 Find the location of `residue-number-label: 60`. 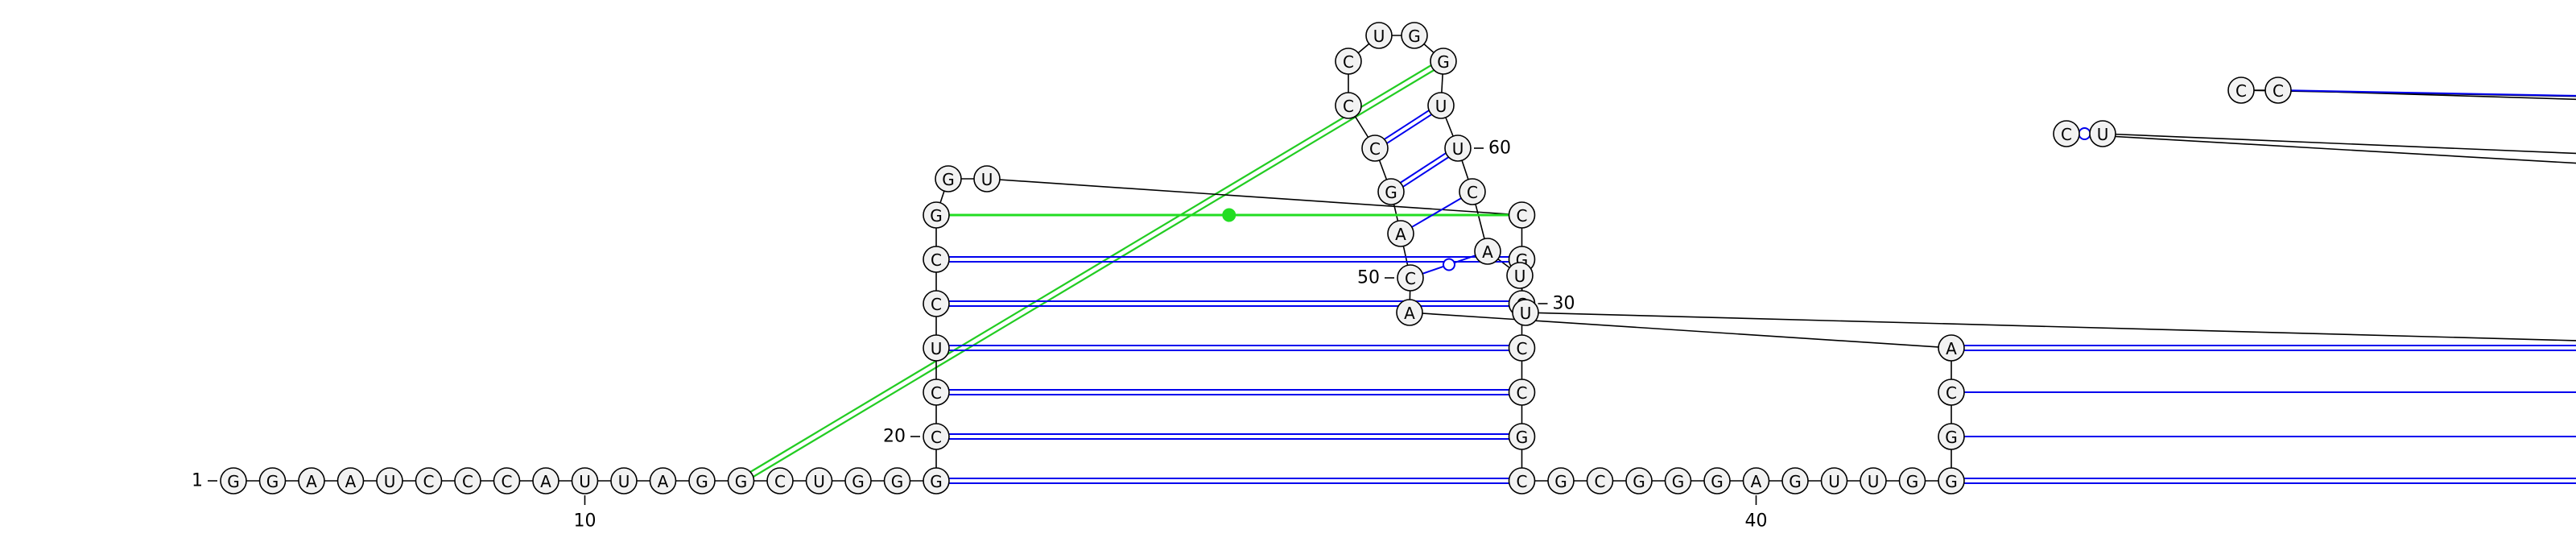

residue-number-label: 60 is located at coordinates (1499, 149).